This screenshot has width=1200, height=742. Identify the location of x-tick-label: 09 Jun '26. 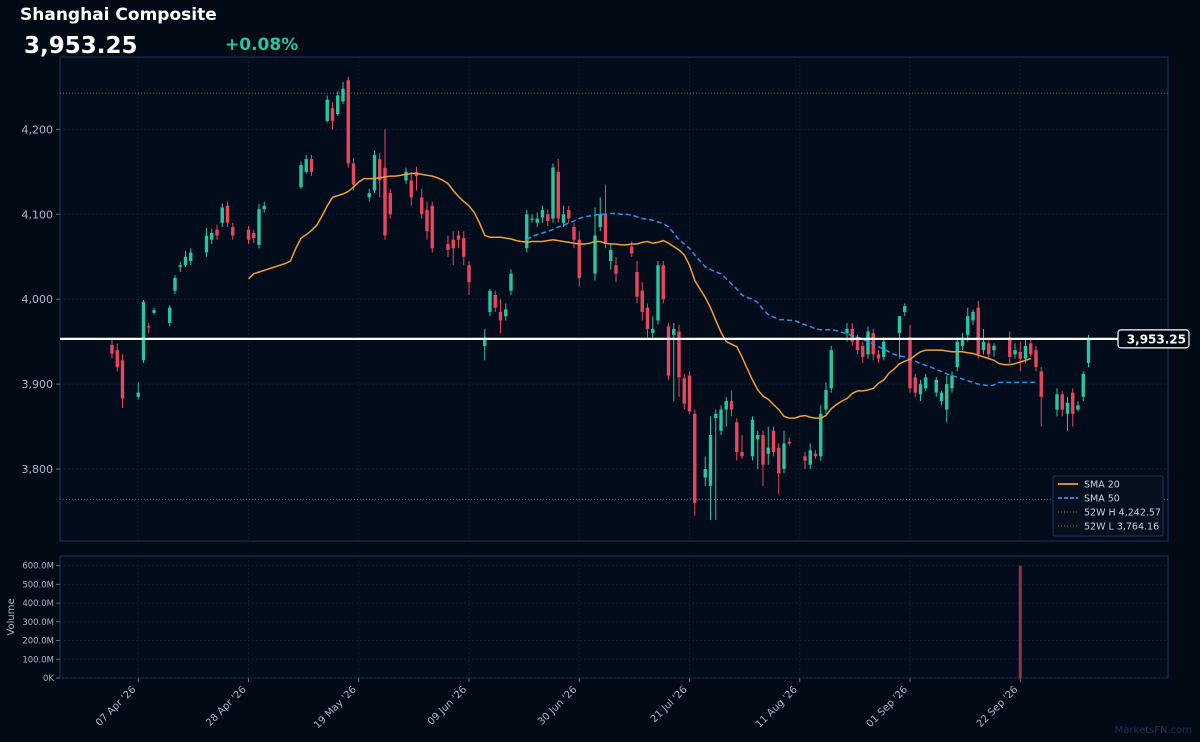
(447, 705).